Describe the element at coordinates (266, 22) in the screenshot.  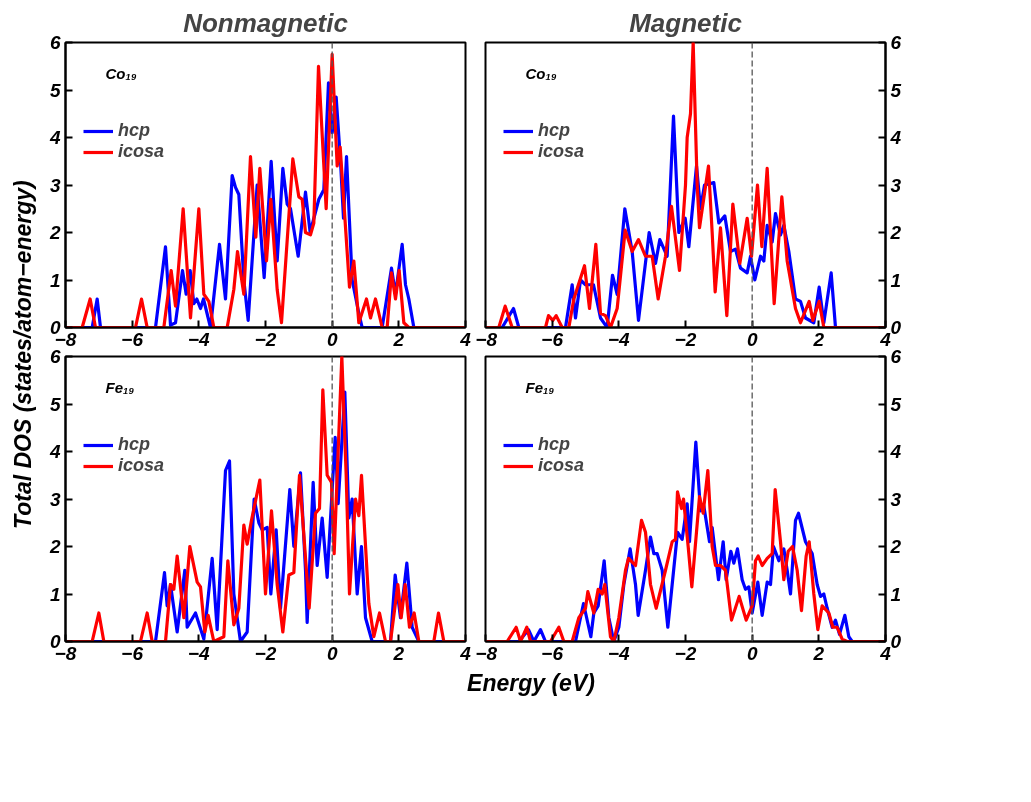
I see `chart-title: Nonmagnetic` at that location.